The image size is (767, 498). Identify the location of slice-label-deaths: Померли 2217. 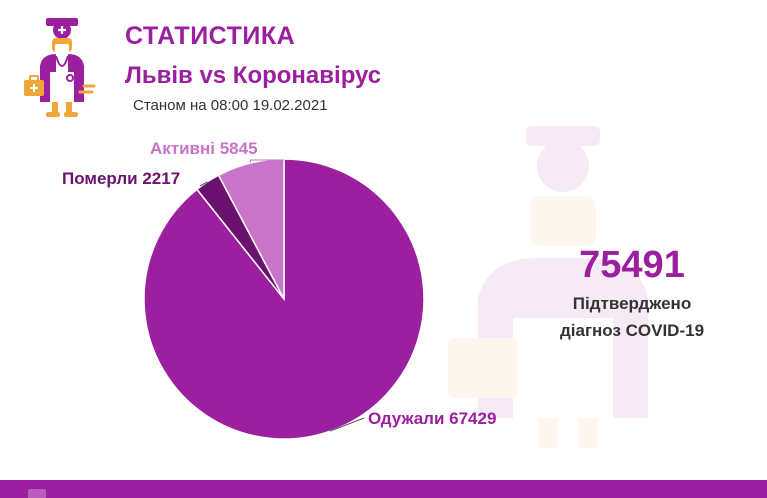
(121, 178).